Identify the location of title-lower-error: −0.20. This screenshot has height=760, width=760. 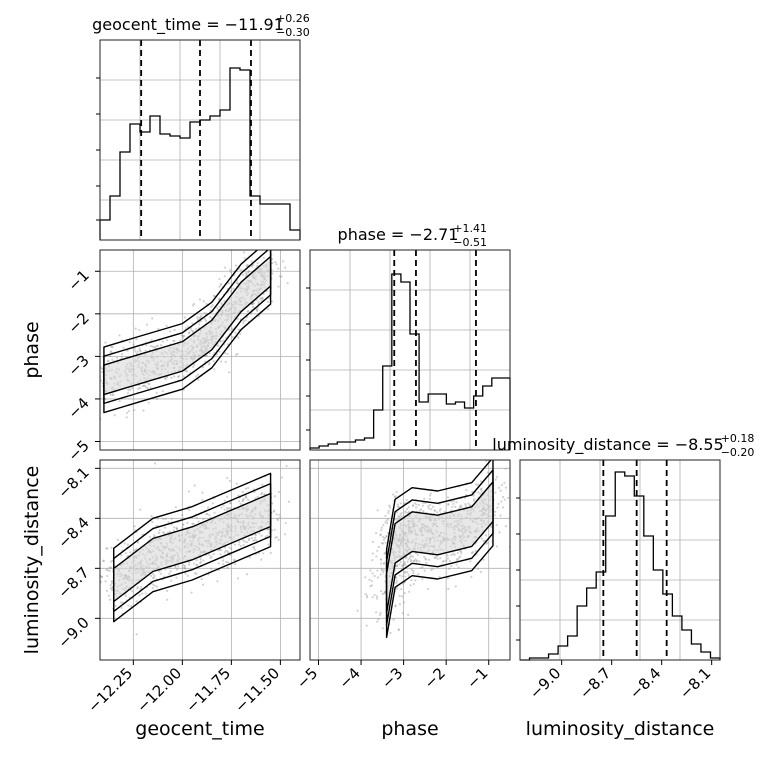
(738, 452).